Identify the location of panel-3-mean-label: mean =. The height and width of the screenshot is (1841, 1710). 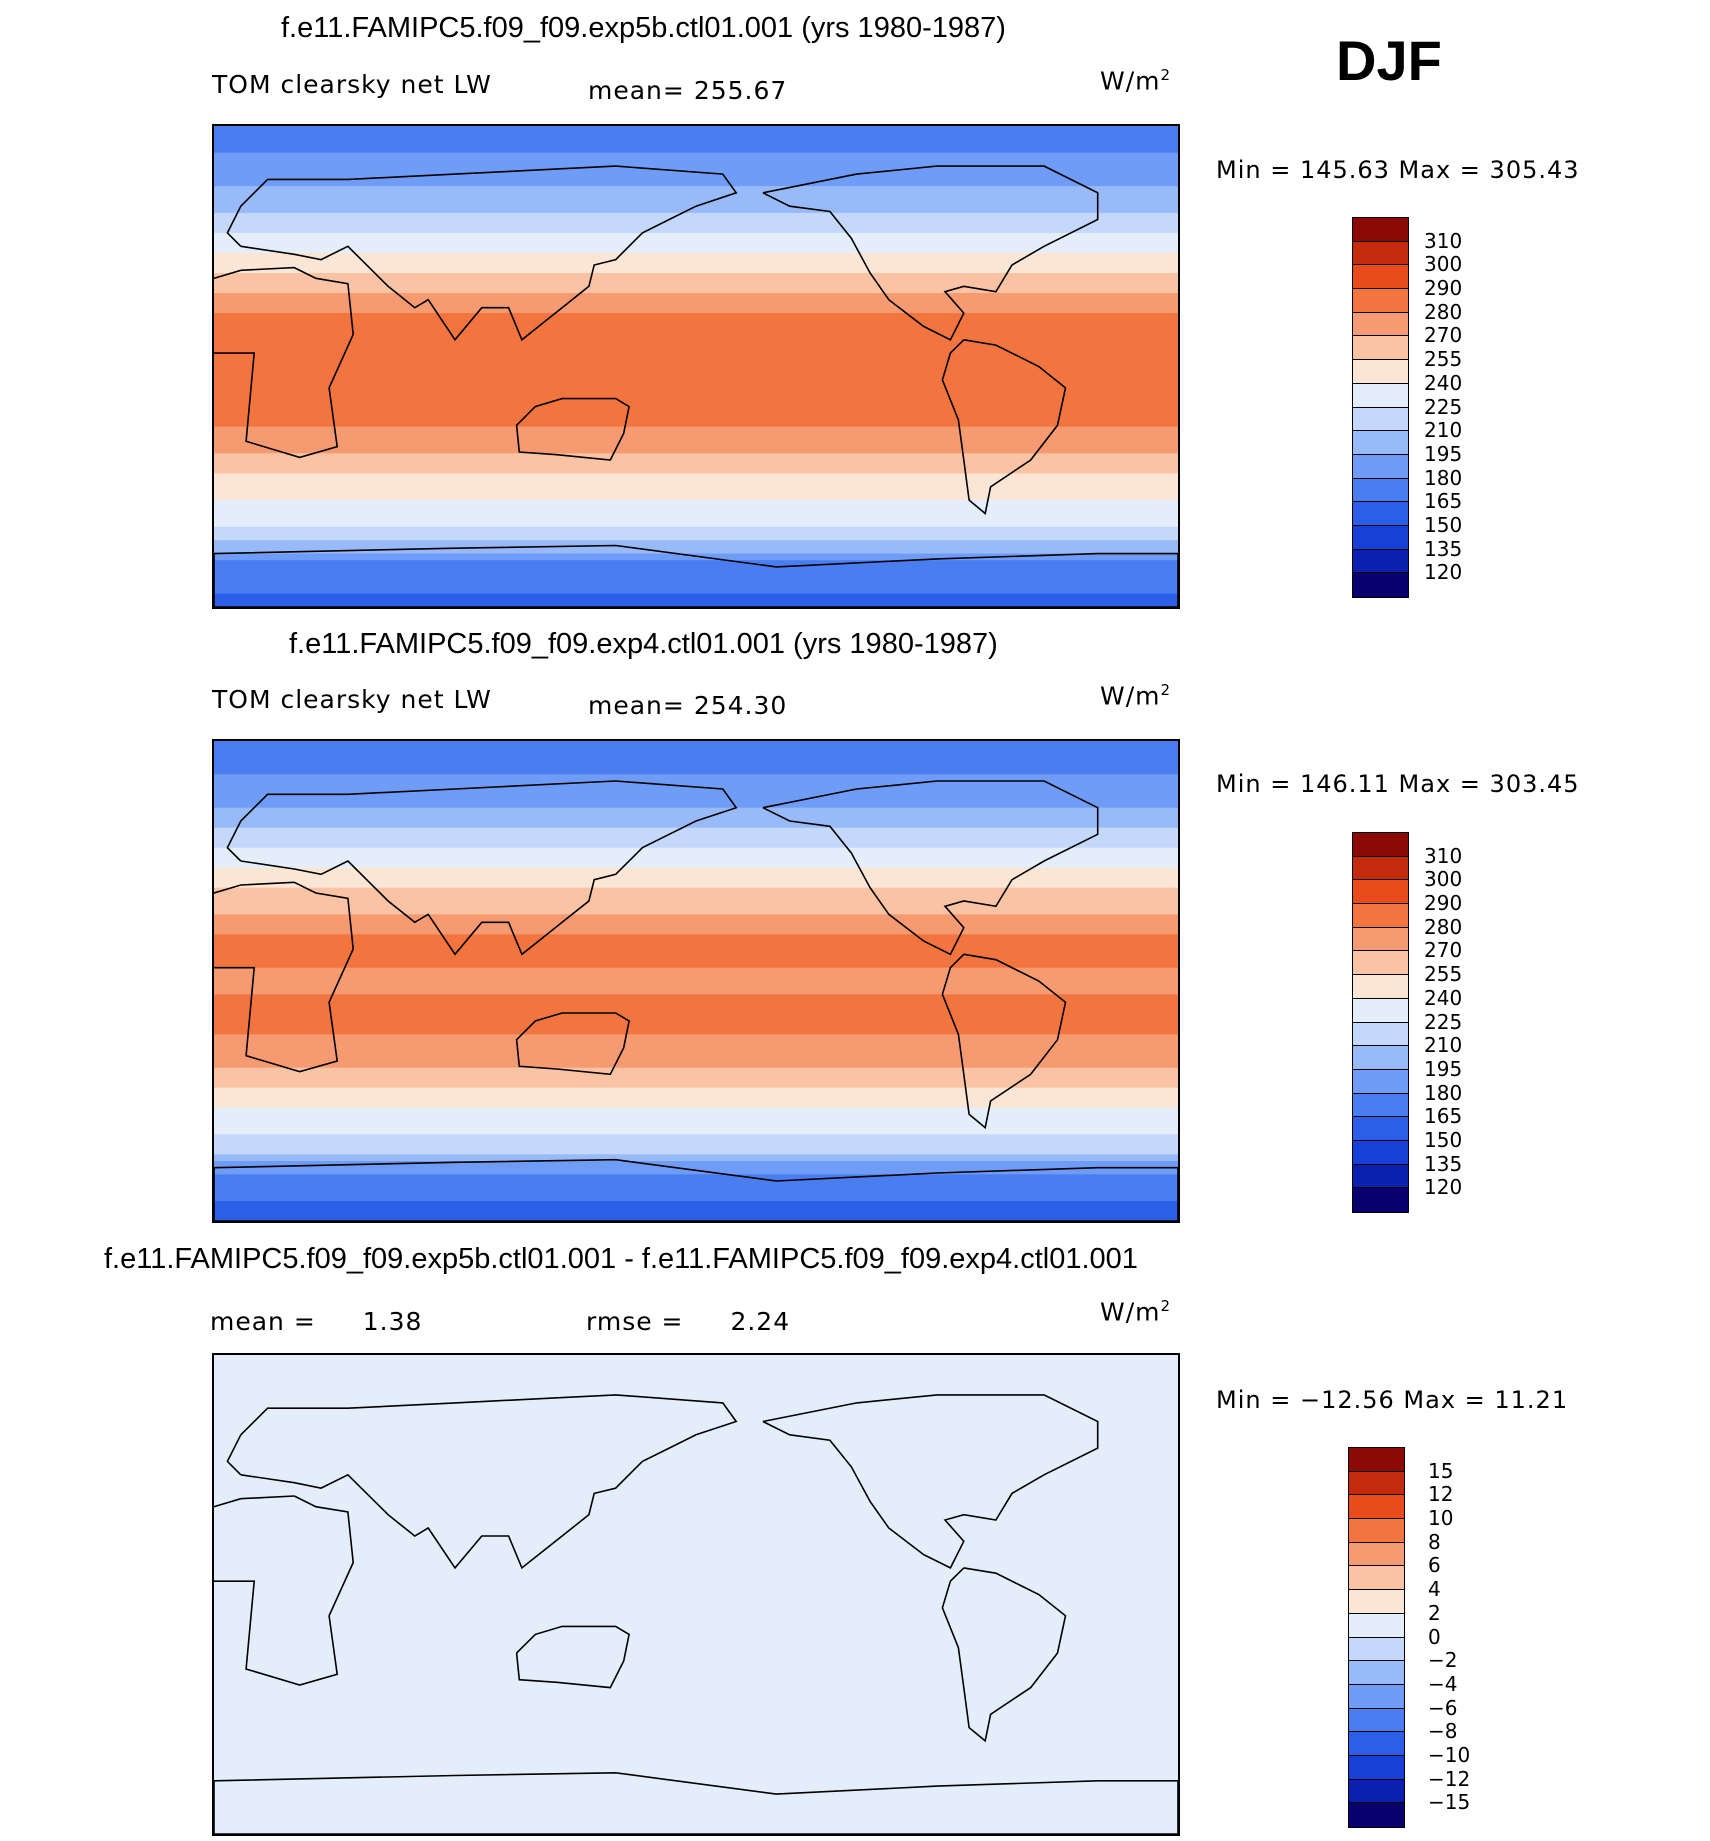
(263, 1321).